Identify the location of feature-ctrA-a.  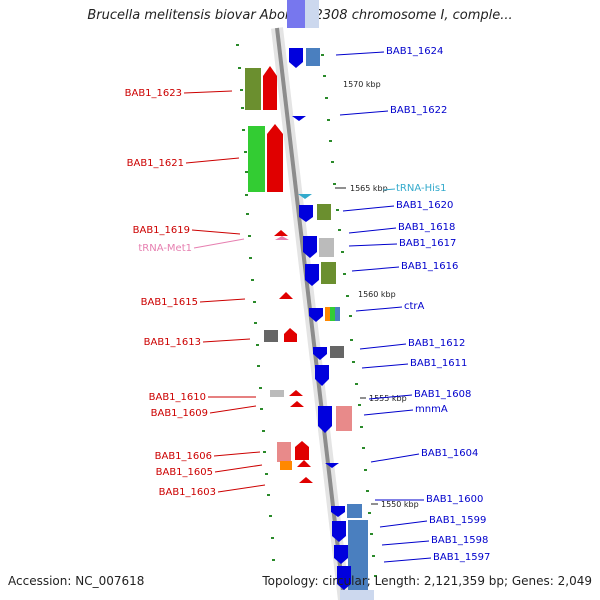
(316, 315).